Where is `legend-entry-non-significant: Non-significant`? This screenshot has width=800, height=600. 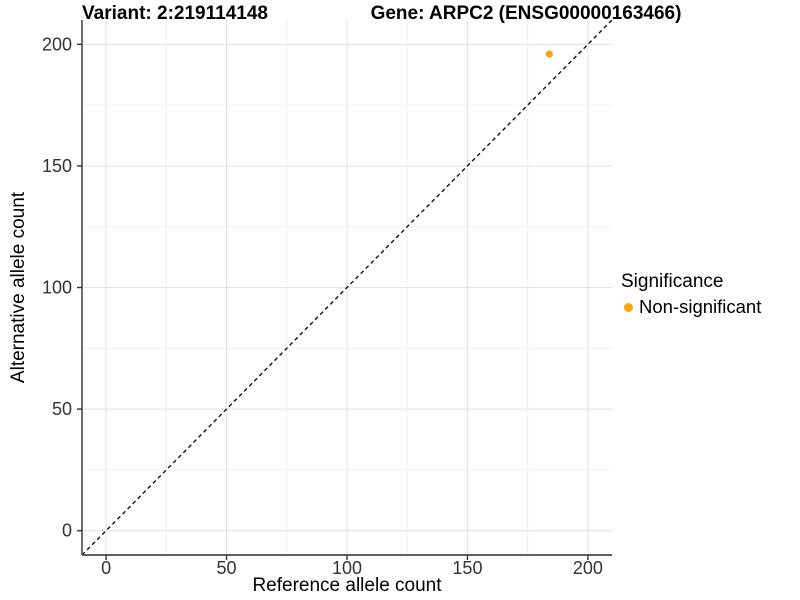
legend-entry-non-significant: Non-significant is located at coordinates (691, 307).